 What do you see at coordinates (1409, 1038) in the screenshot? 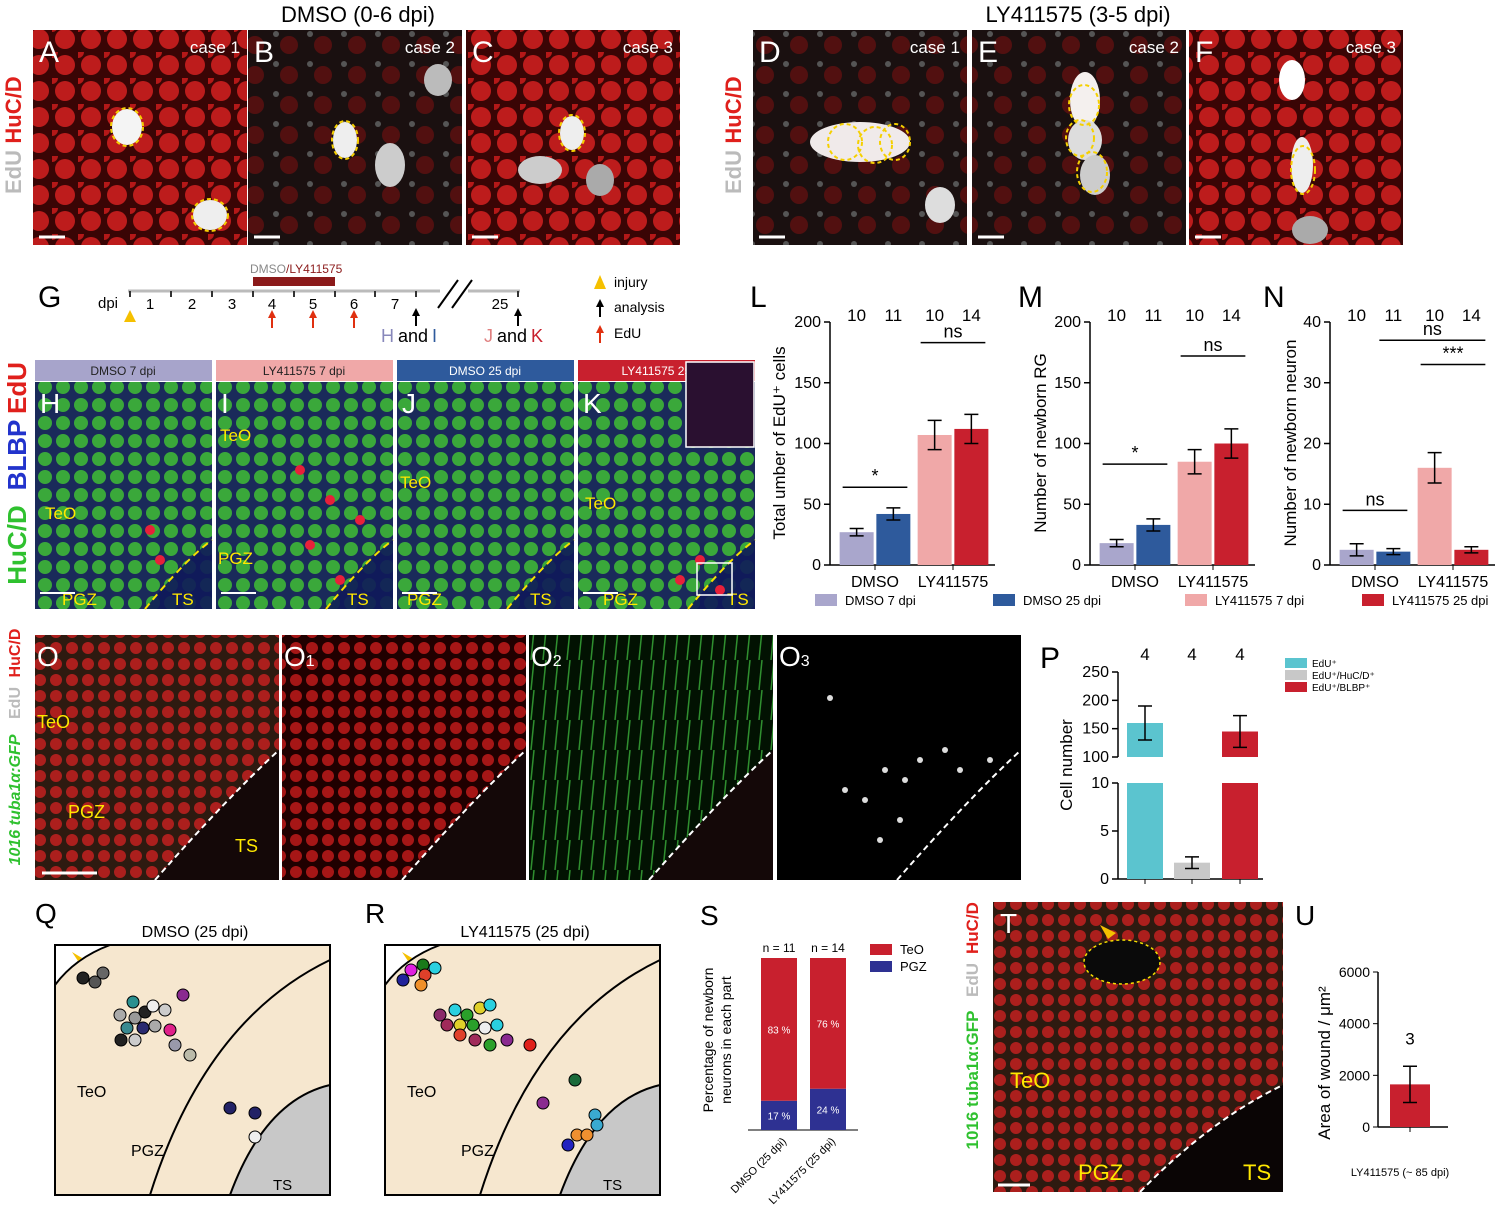
I see `n-label: 3` at bounding box center [1409, 1038].